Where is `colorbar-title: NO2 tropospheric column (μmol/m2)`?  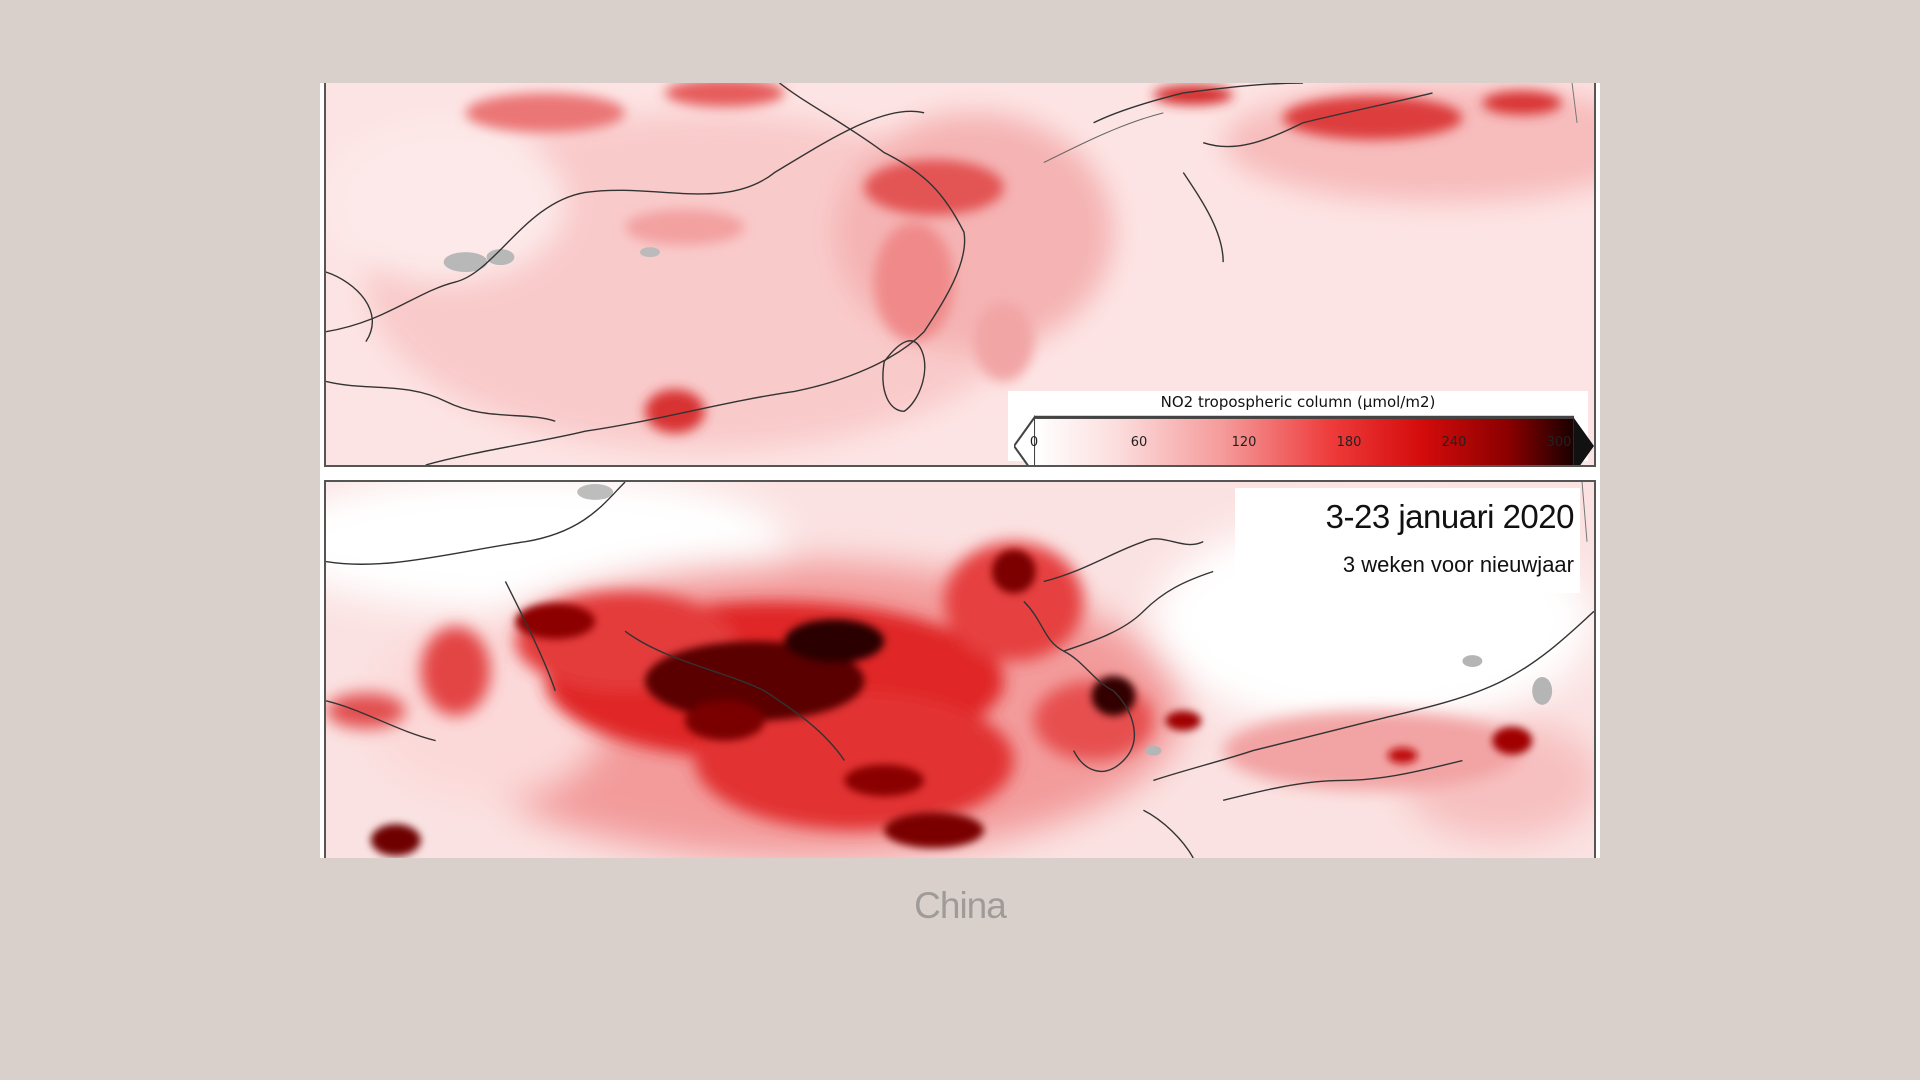 colorbar-title: NO2 tropospheric column (μmol/m2) is located at coordinates (1298, 402).